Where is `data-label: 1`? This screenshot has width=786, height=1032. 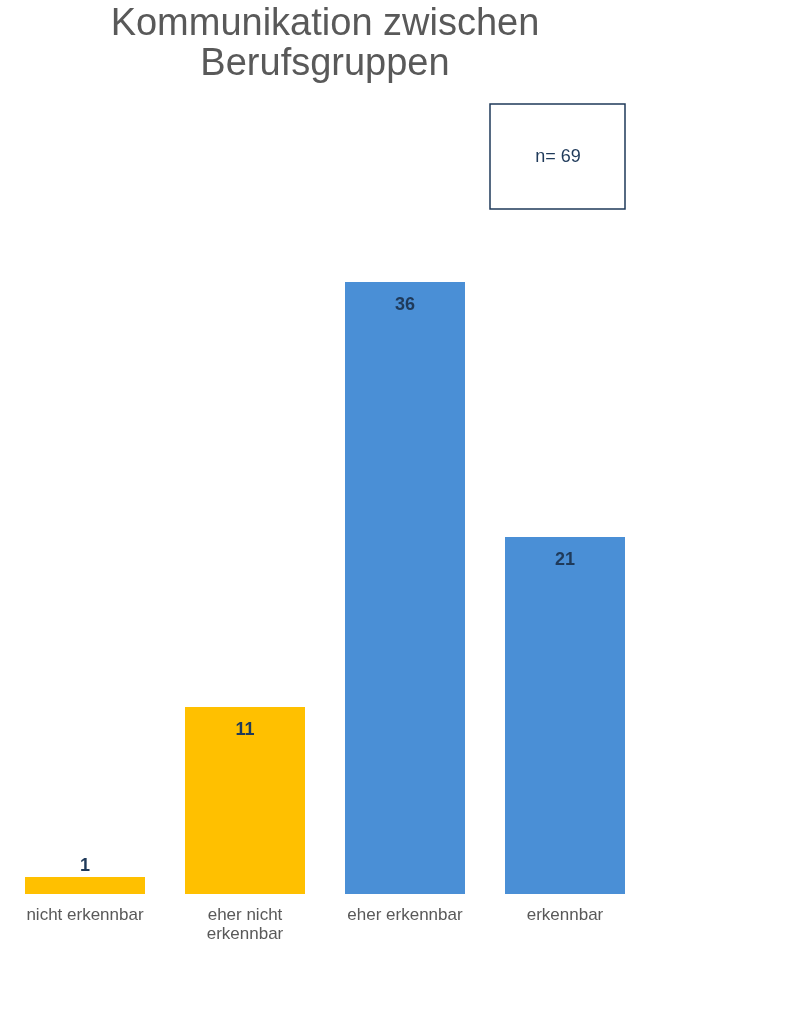
data-label: 1 is located at coordinates (85, 865).